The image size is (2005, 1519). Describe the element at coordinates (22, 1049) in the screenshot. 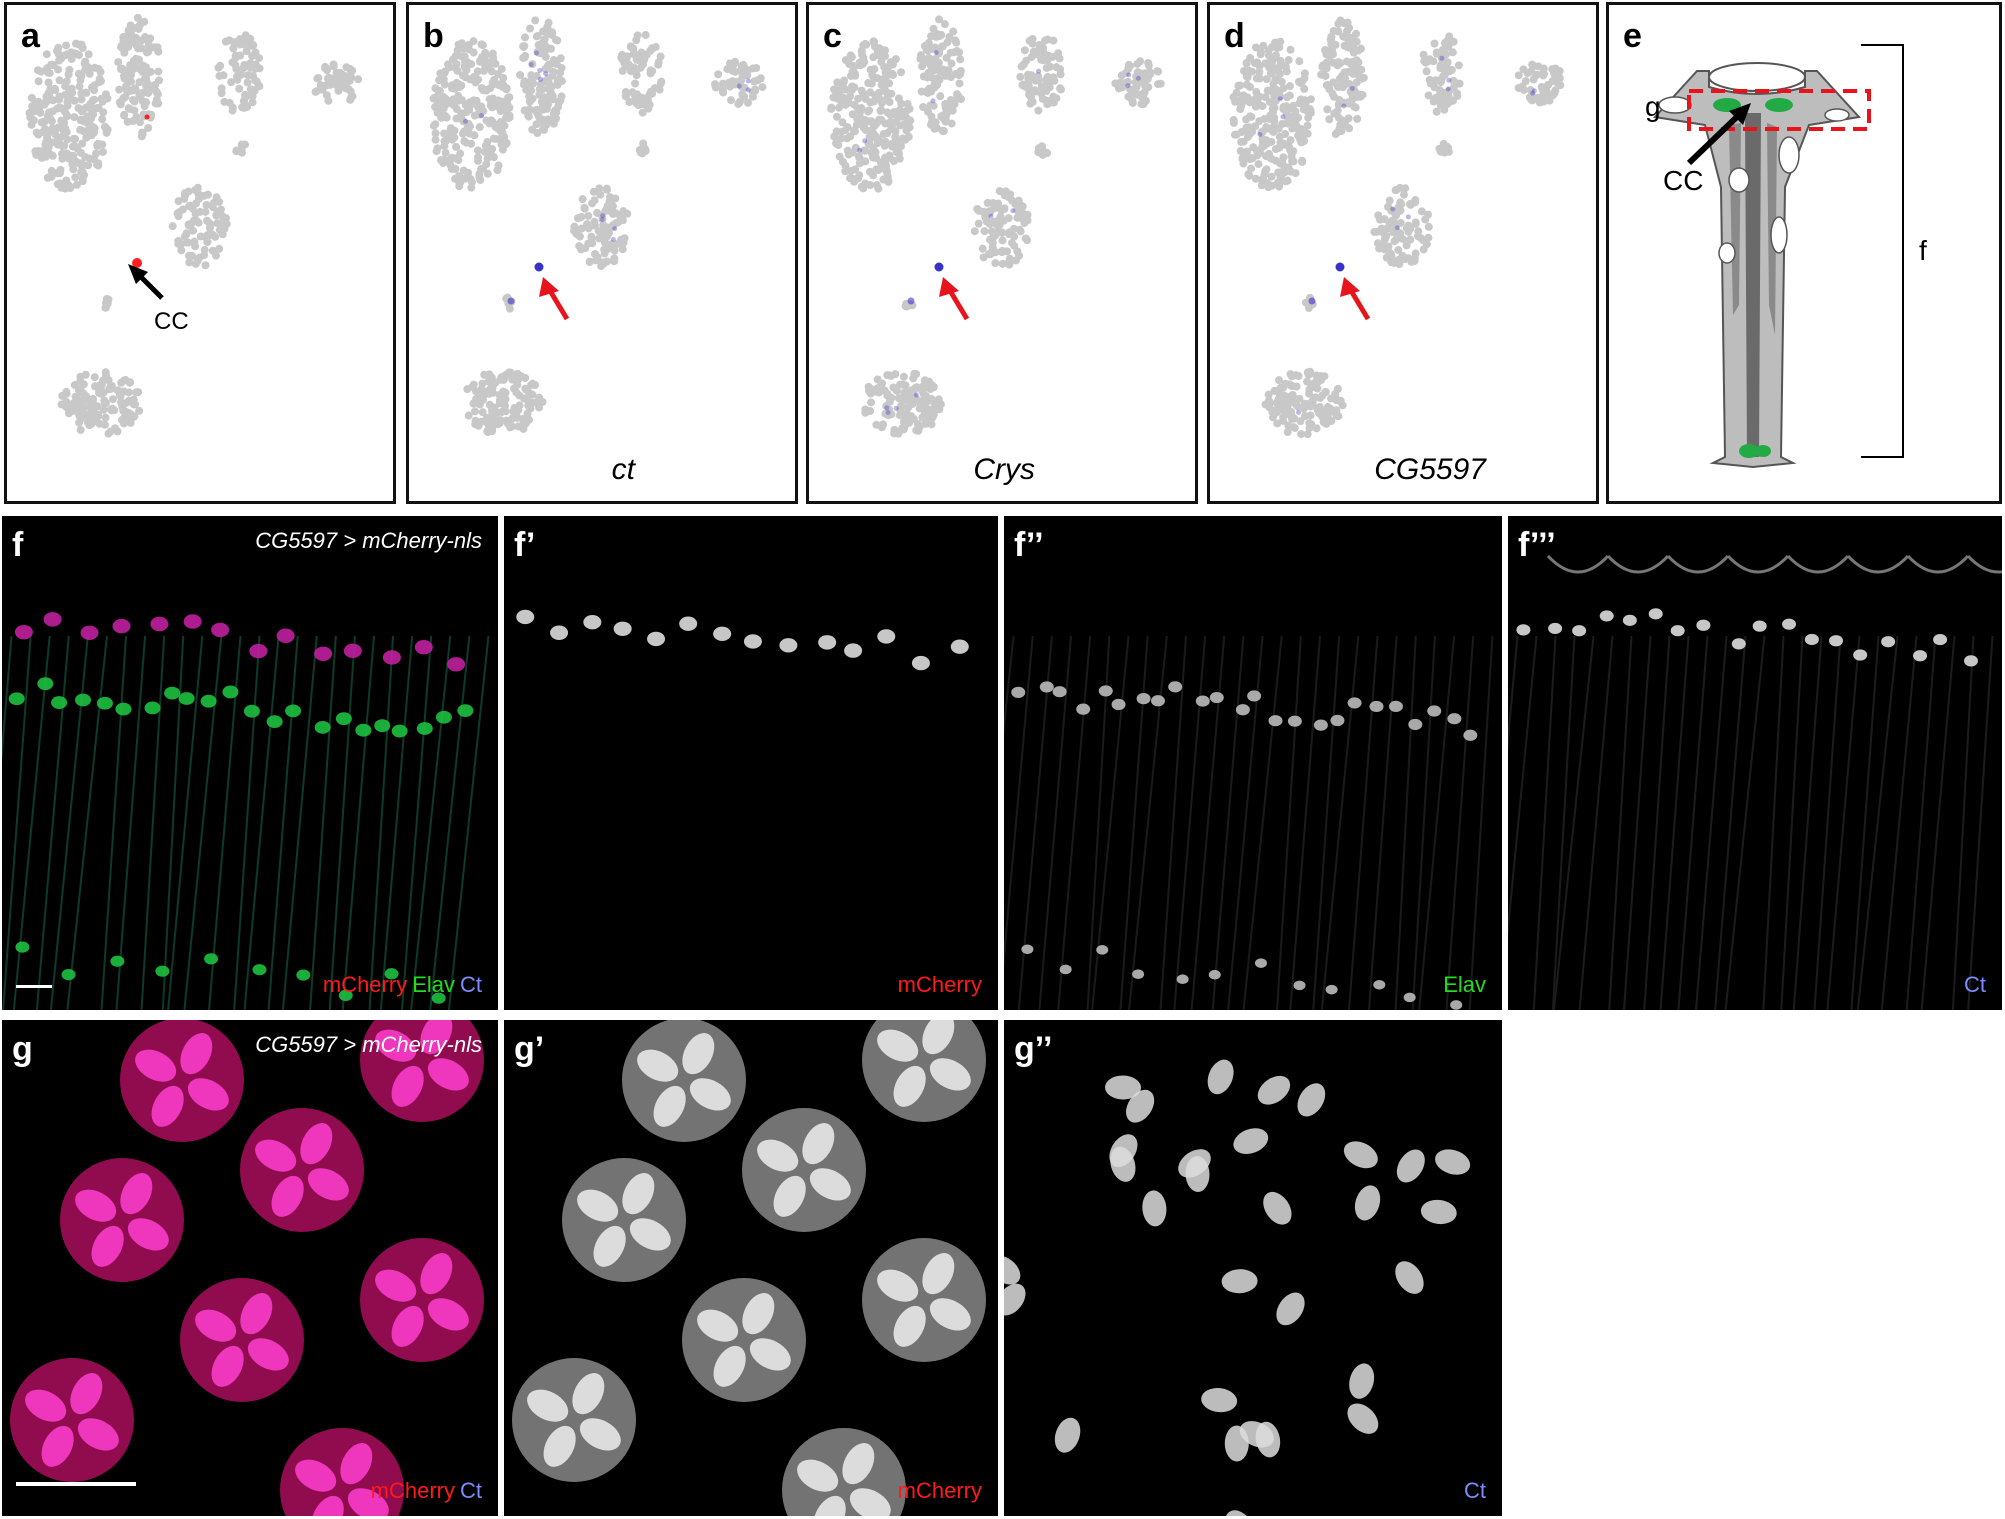

I see `panel-label-g: g` at that location.